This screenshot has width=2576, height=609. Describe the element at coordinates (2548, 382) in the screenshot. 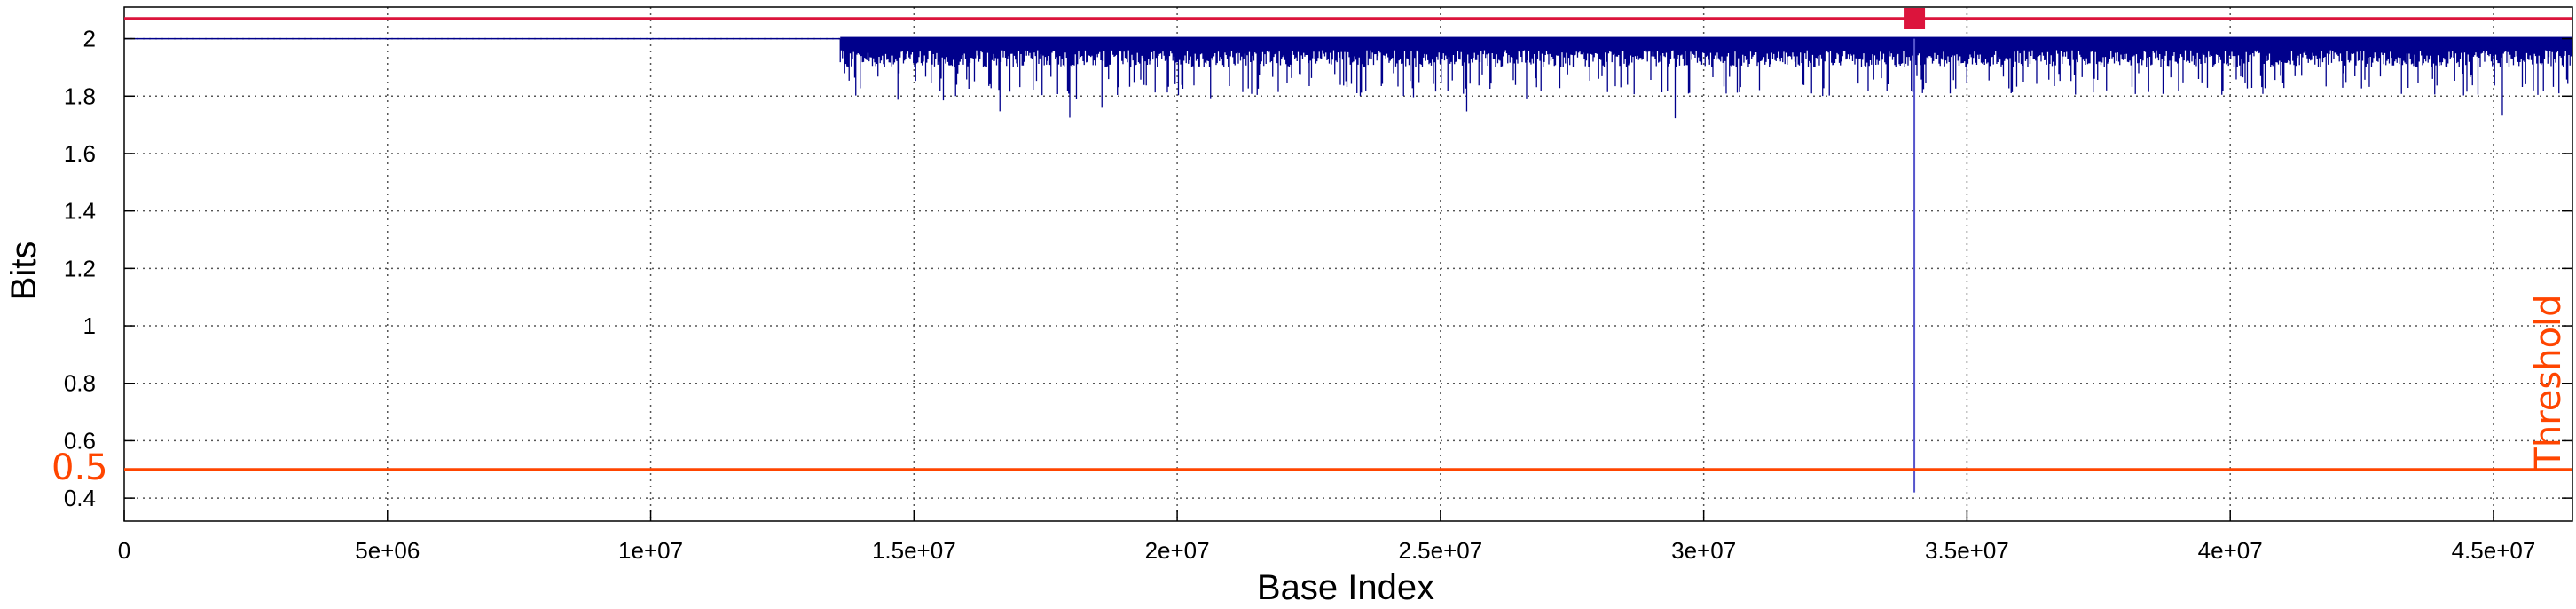

I see `threshold-label: Threshold` at that location.